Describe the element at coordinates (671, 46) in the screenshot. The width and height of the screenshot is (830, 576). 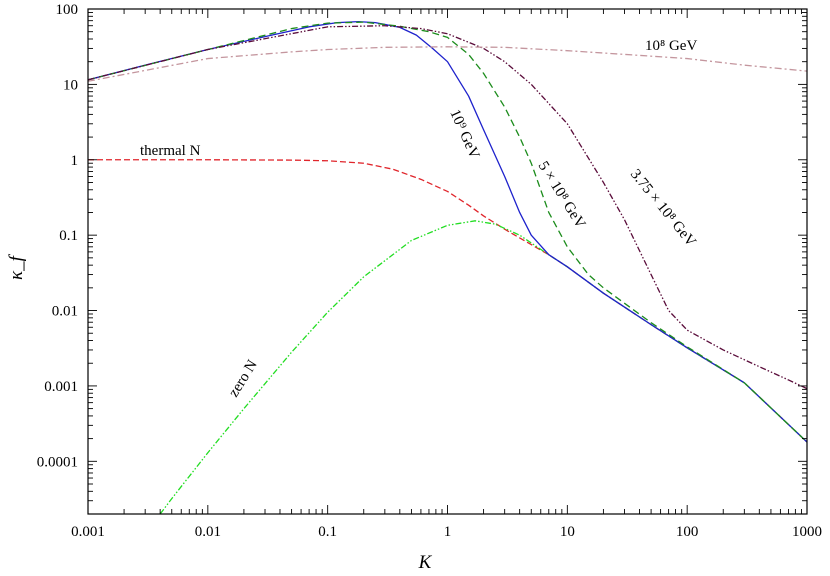
I see `annotation-1e8: 10⁸ GeV` at that location.